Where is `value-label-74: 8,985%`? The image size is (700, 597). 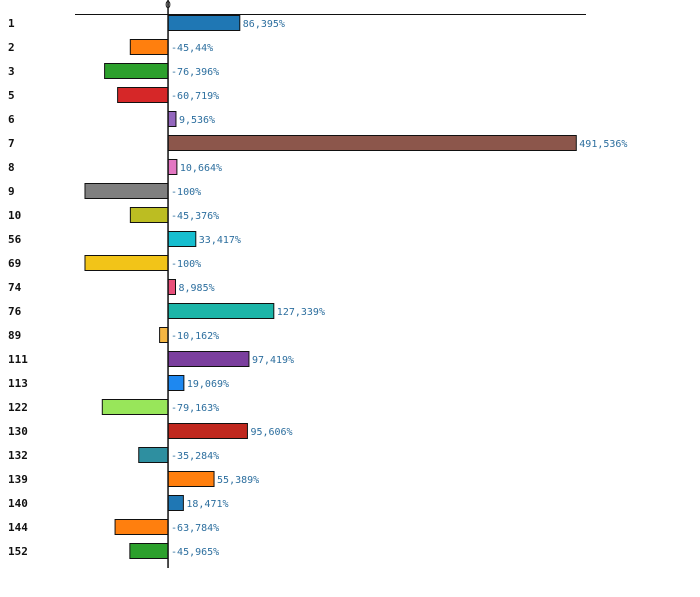
value-label-74: 8,985% is located at coordinates (197, 288).